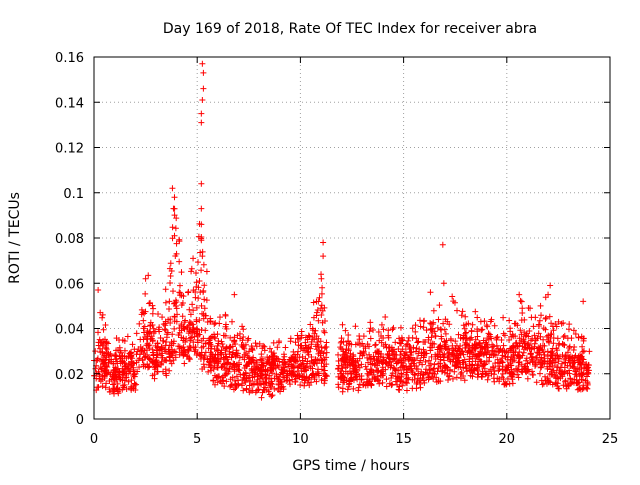 This screenshot has width=640, height=485. What do you see at coordinates (69, 58) in the screenshot?
I see `y-tick-label: 0.16` at bounding box center [69, 58].